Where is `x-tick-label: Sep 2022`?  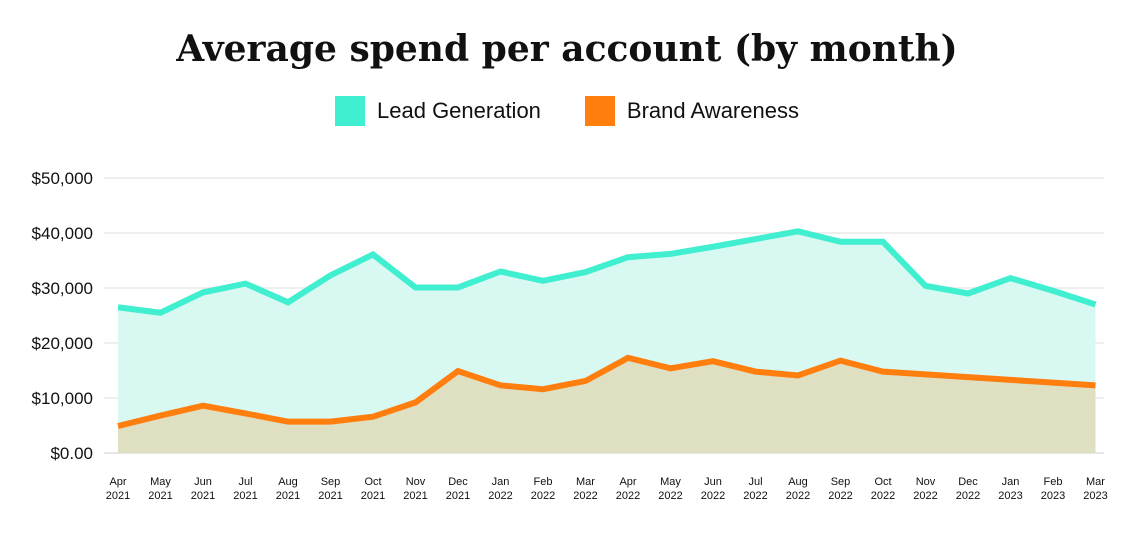 x-tick-label: Sep 2022 is located at coordinates (840, 489).